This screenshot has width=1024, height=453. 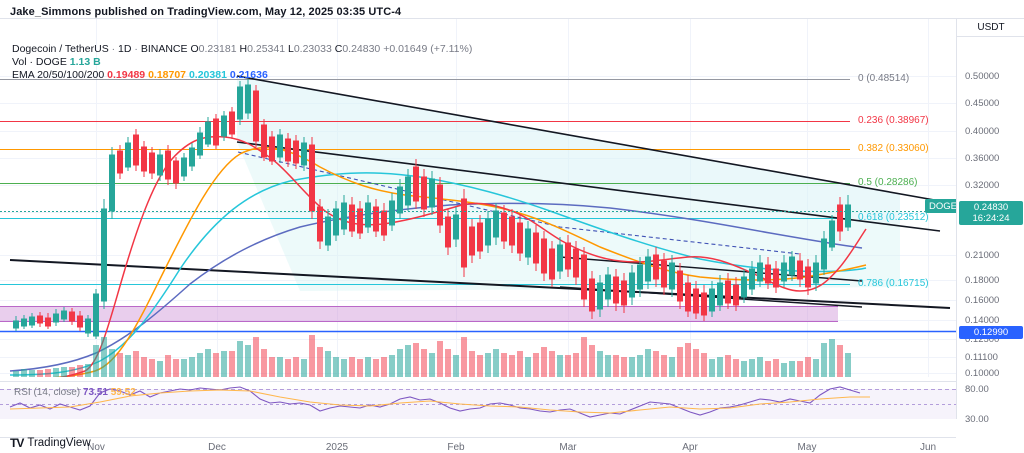 I want to click on time-tick-nov: Nov, so click(x=96, y=447).